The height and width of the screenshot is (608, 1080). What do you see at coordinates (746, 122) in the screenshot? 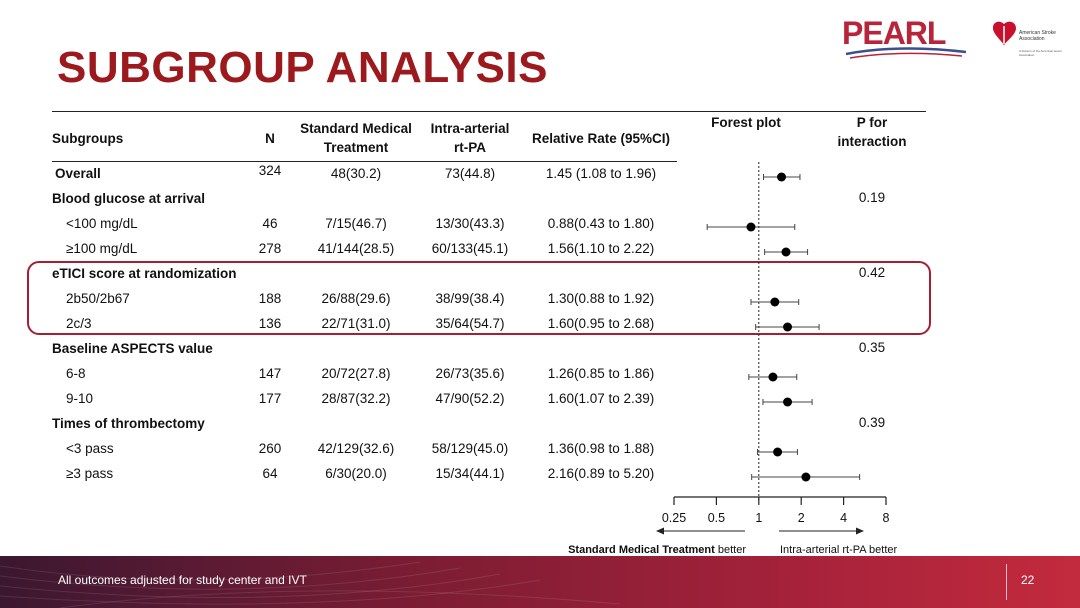
I see `header-forest-plot: Forest plot` at bounding box center [746, 122].